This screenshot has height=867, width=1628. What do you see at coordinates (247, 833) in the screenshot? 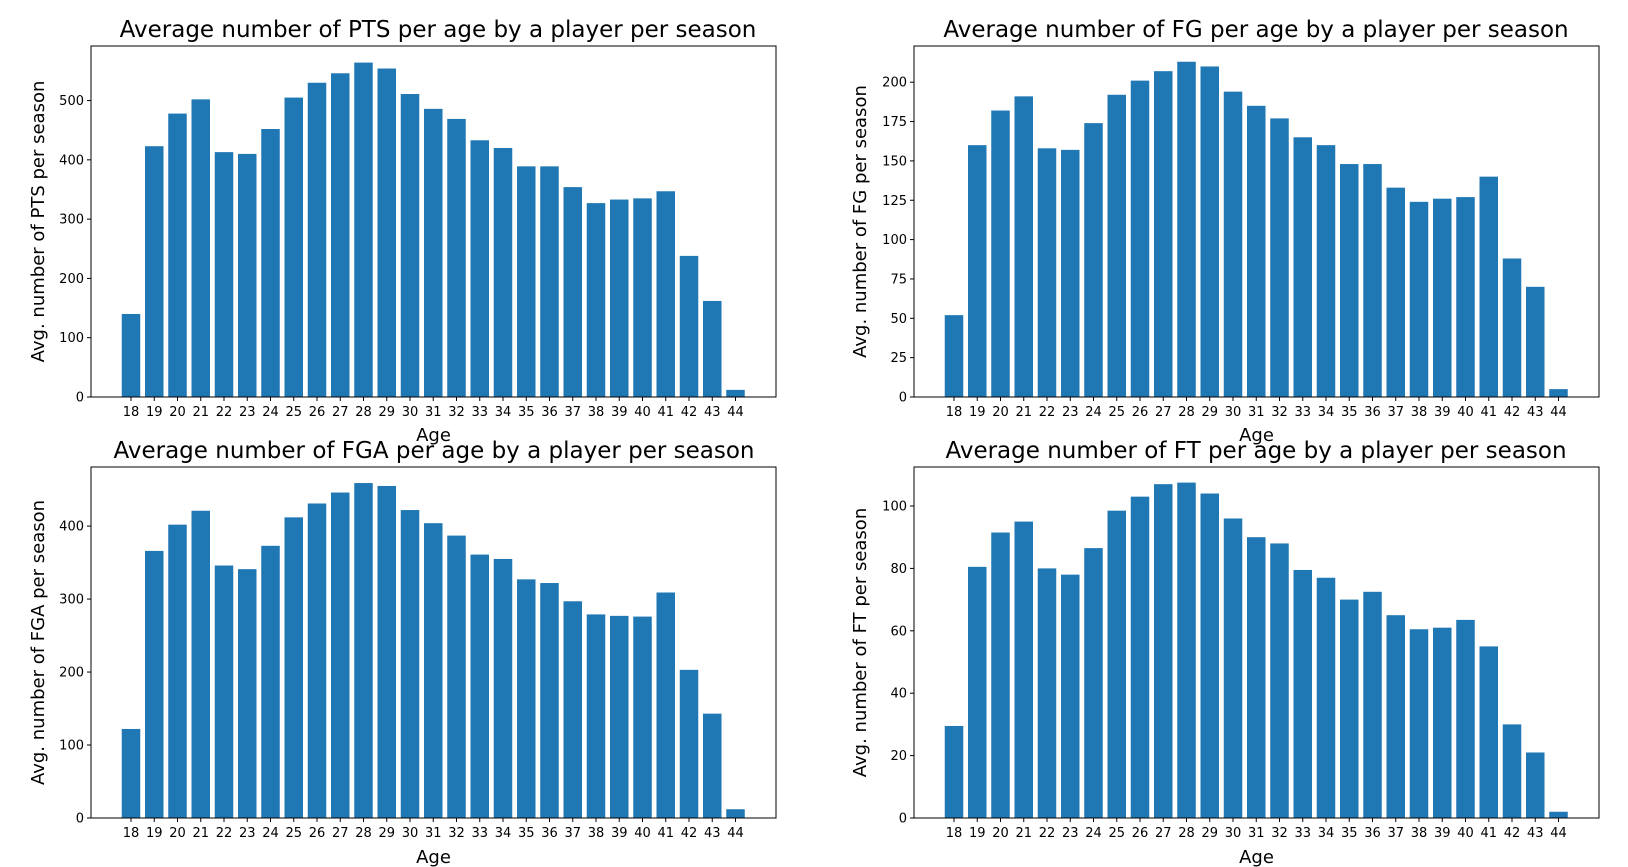
I see `x-tick-label: 23` at bounding box center [247, 833].